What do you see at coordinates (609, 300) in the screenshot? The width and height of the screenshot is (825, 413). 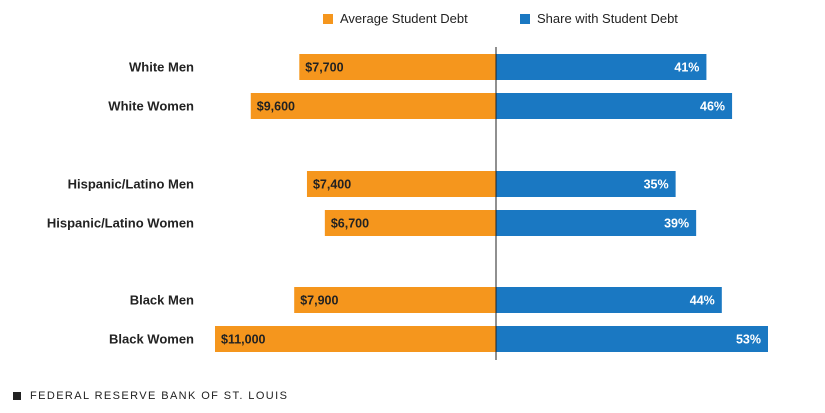 I see `bar-share-with-student-debt-black-men` at bounding box center [609, 300].